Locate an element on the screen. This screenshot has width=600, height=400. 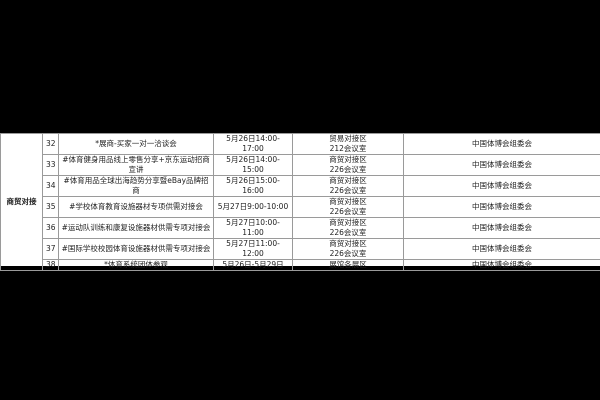
venue-line: 212会议室 is located at coordinates (348, 148).